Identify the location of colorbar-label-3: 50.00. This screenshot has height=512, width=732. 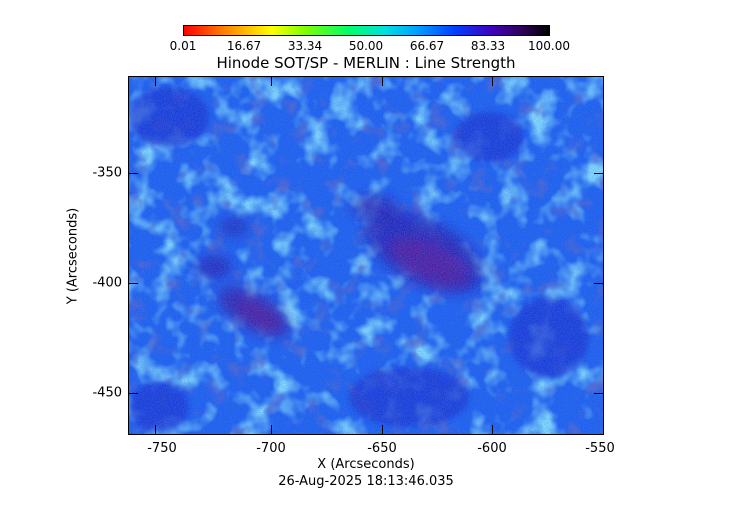
(366, 46).